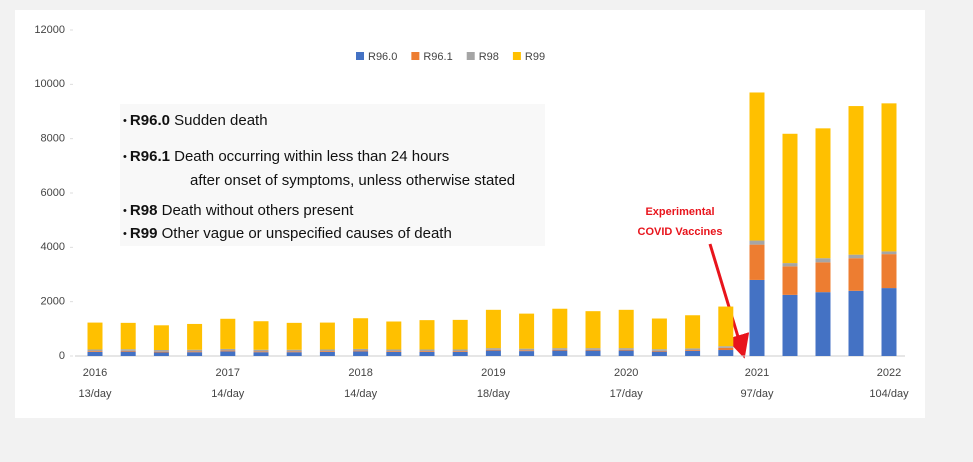 This screenshot has height=462, width=973. Describe the element at coordinates (626, 373) in the screenshot. I see `x-tick-label: 2020` at that location.